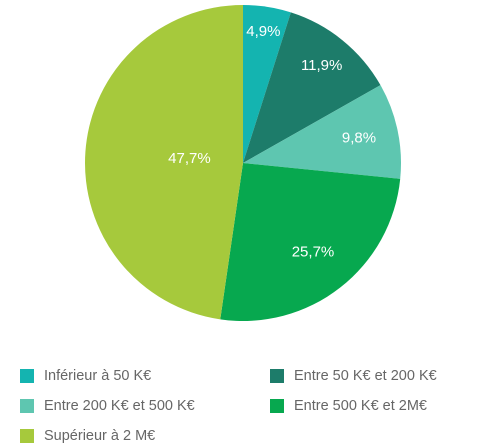 This screenshot has width=485, height=448. What do you see at coordinates (263, 31) in the screenshot?
I see `value-label: 4,9%` at bounding box center [263, 31].